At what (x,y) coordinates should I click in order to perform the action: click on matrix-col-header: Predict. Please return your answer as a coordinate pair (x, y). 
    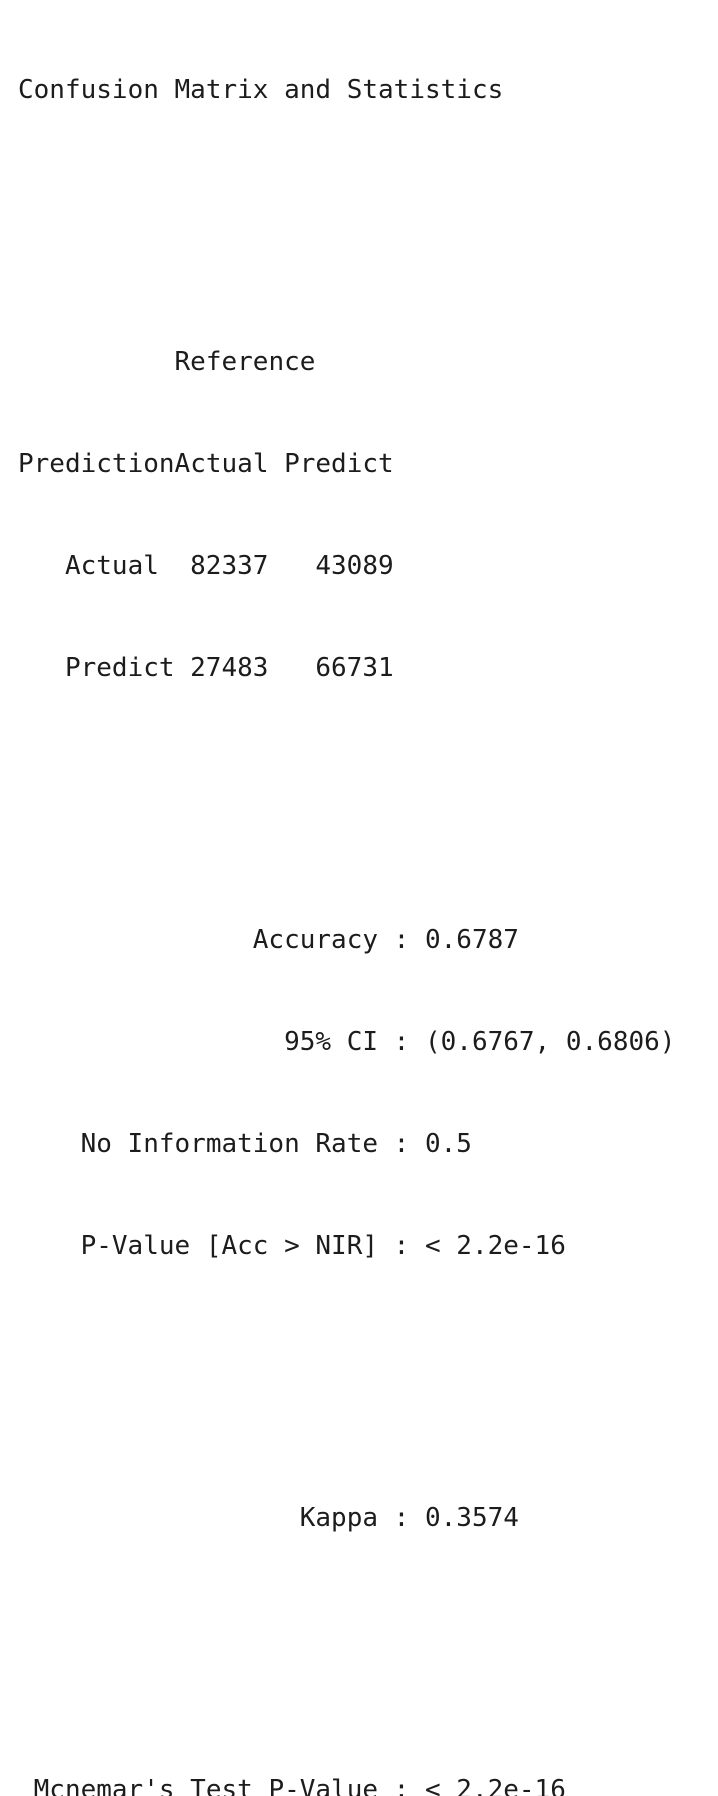
    Looking at the image, I should click on (330, 464).